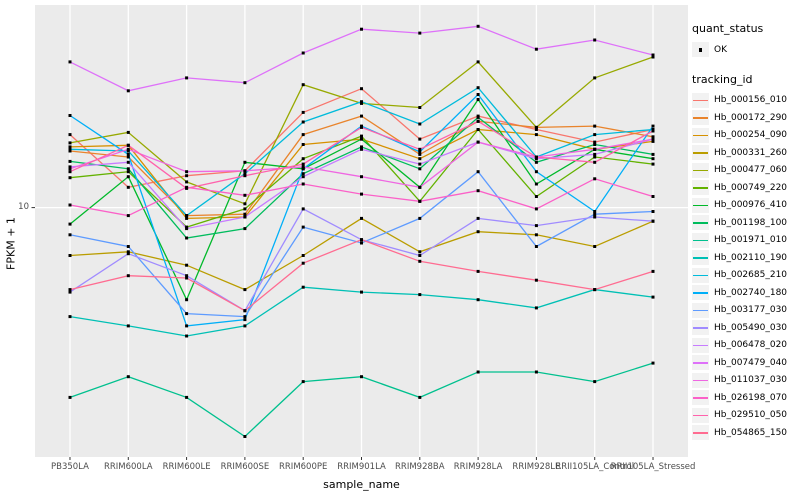  I want to click on legend-label: Hb_000331_260, so click(751, 152).